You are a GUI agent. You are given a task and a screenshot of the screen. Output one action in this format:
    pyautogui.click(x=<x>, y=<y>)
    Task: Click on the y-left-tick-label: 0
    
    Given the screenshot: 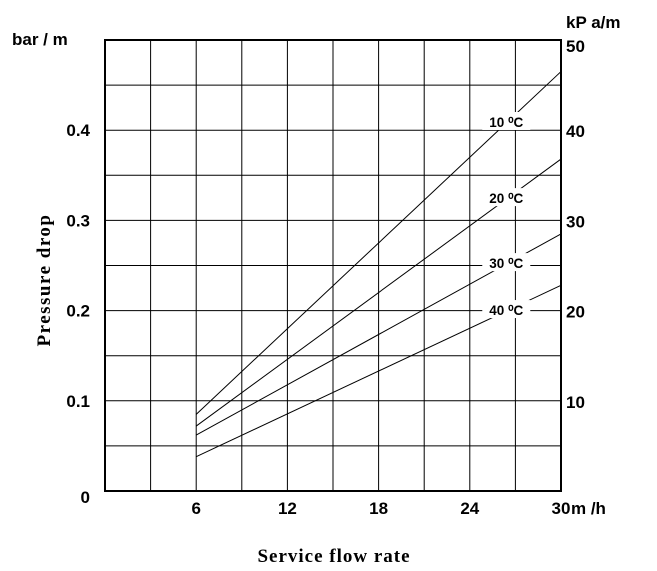 What is the action you would take?
    pyautogui.click(x=85, y=497)
    